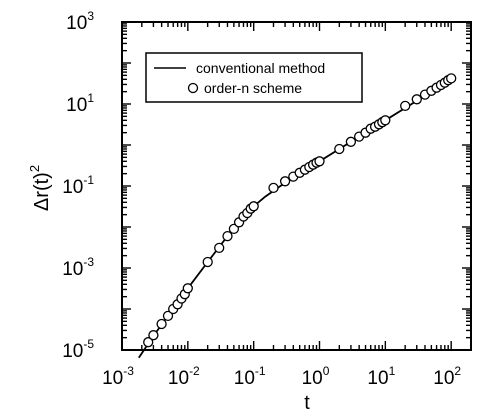  Describe the element at coordinates (184, 376) in the screenshot. I see `x-tick-label: 10⁻²` at that location.